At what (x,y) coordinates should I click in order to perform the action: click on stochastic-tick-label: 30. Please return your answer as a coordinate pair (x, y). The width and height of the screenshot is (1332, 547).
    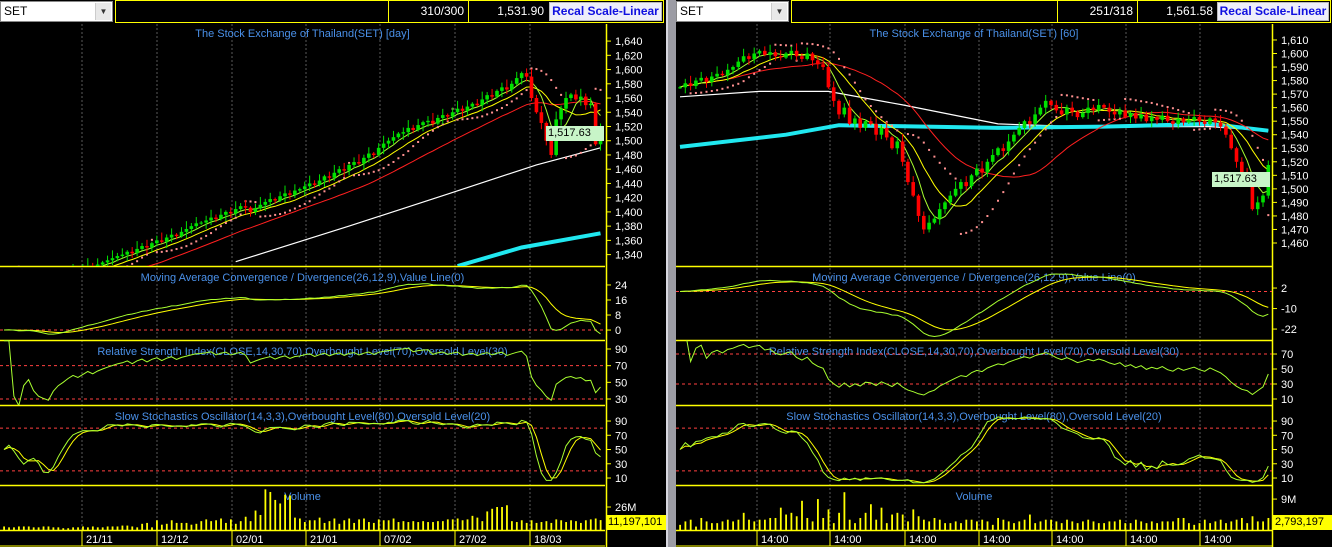
    Looking at the image, I should click on (1287, 465).